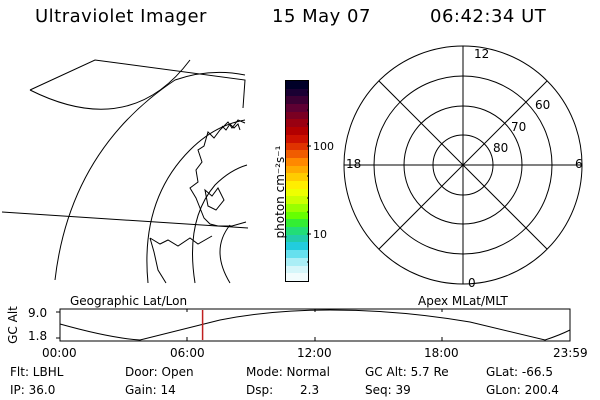 This screenshot has height=400, width=600. Describe the element at coordinates (310, 390) in the screenshot. I see `dsp-value: 2.3` at that location.